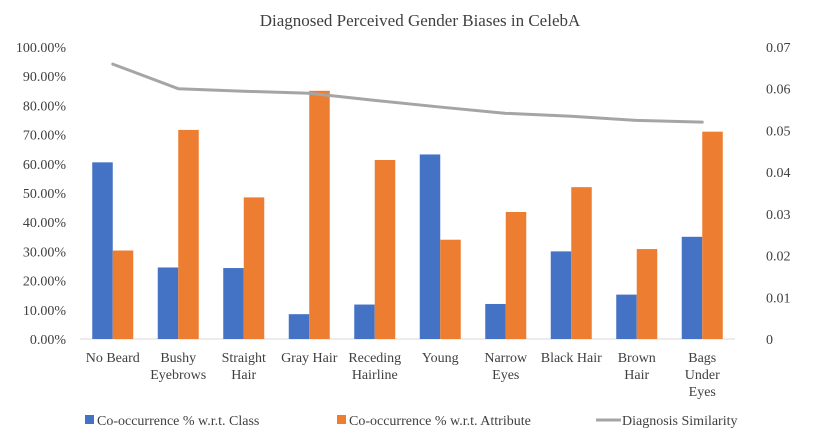  I want to click on y-left-tick-label: 10.00%, so click(45, 311).